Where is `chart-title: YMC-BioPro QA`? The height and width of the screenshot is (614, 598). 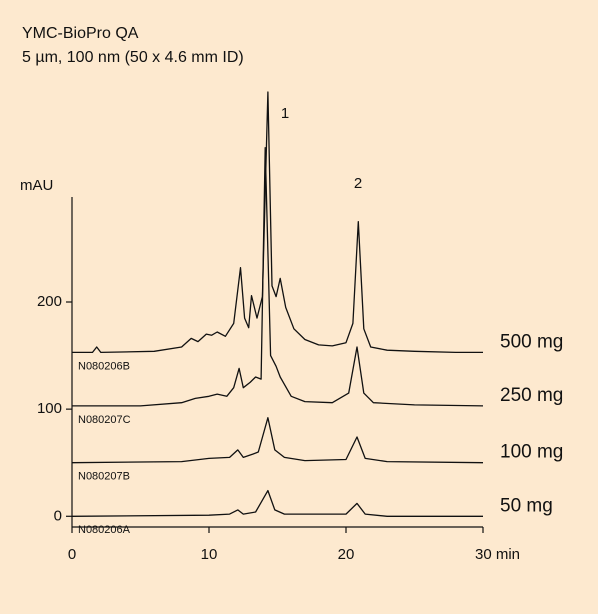
chart-title: YMC-BioPro QA is located at coordinates (80, 33).